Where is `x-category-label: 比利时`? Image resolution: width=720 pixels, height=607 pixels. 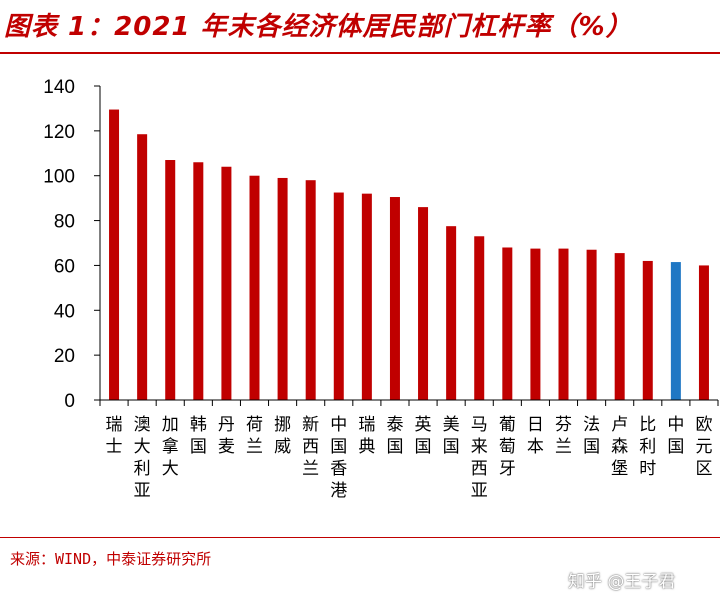 x-category-label: 比利时 is located at coordinates (647, 447).